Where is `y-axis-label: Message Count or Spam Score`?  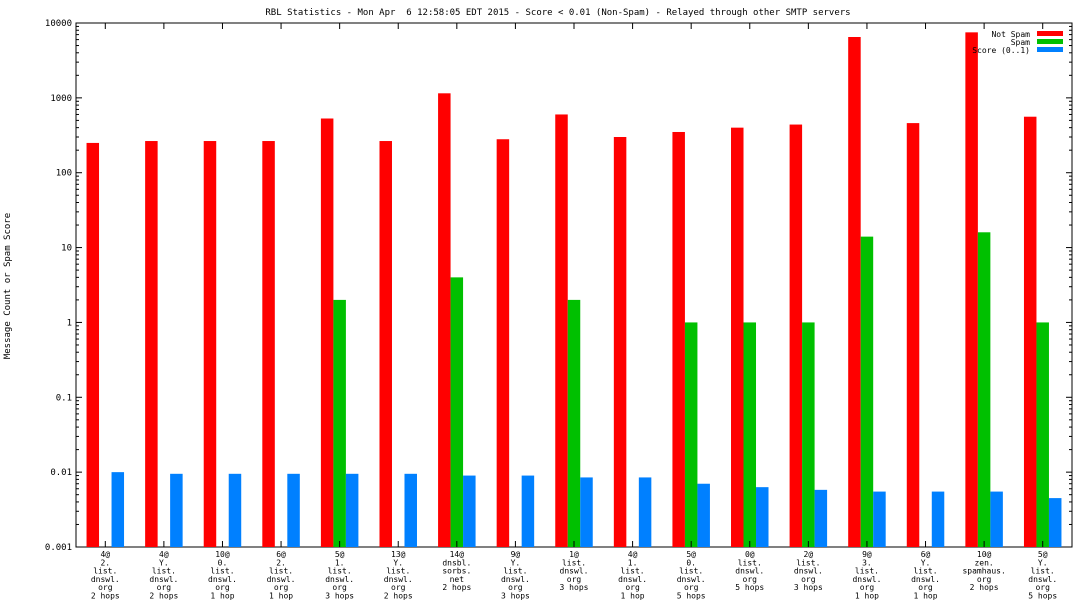 y-axis-label: Message Count or Spam Score is located at coordinates (8, 286).